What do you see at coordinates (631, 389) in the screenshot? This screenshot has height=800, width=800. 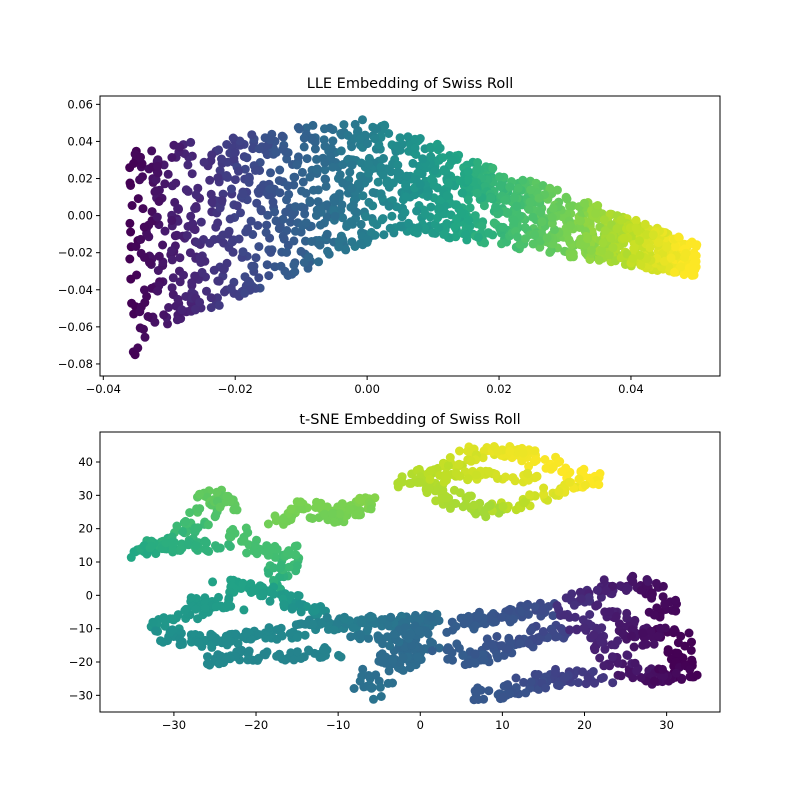 I see `x-tick-label: 0.04` at bounding box center [631, 389].